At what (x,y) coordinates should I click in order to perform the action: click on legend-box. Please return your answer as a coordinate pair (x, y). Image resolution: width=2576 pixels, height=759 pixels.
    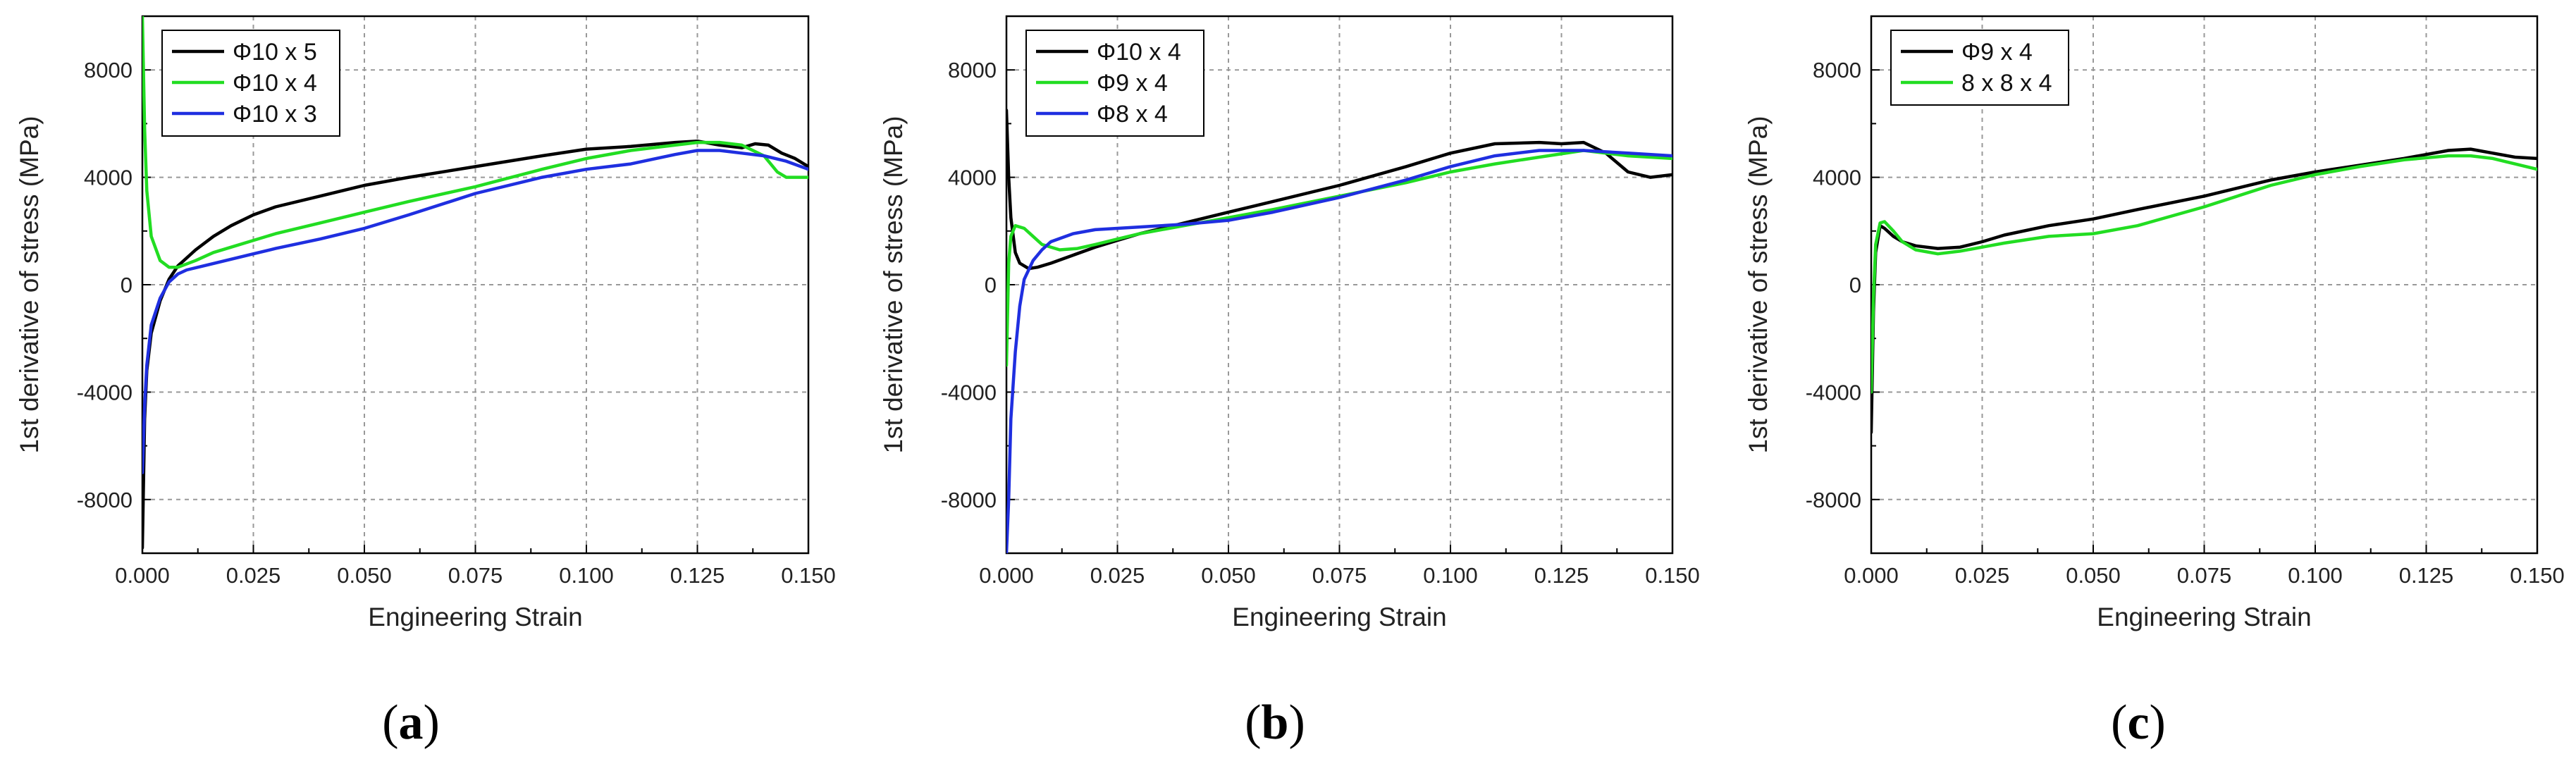
    Looking at the image, I should click on (1980, 68).